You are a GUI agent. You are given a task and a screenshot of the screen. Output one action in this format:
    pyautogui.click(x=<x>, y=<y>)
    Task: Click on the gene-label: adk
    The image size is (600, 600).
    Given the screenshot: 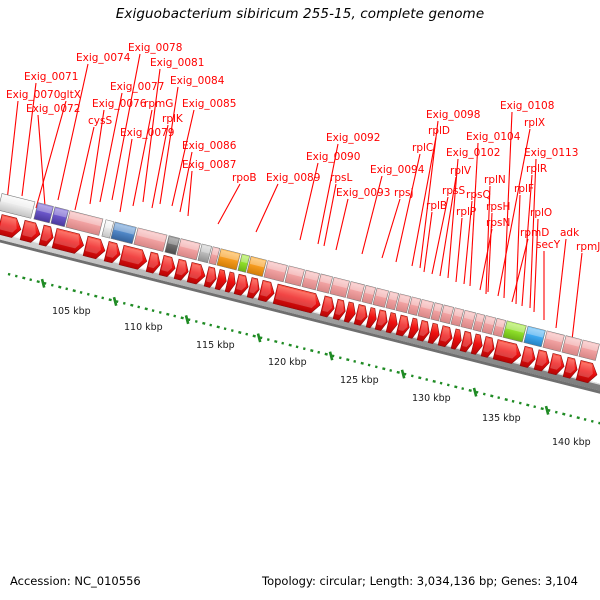 What is the action you would take?
    pyautogui.click(x=570, y=233)
    